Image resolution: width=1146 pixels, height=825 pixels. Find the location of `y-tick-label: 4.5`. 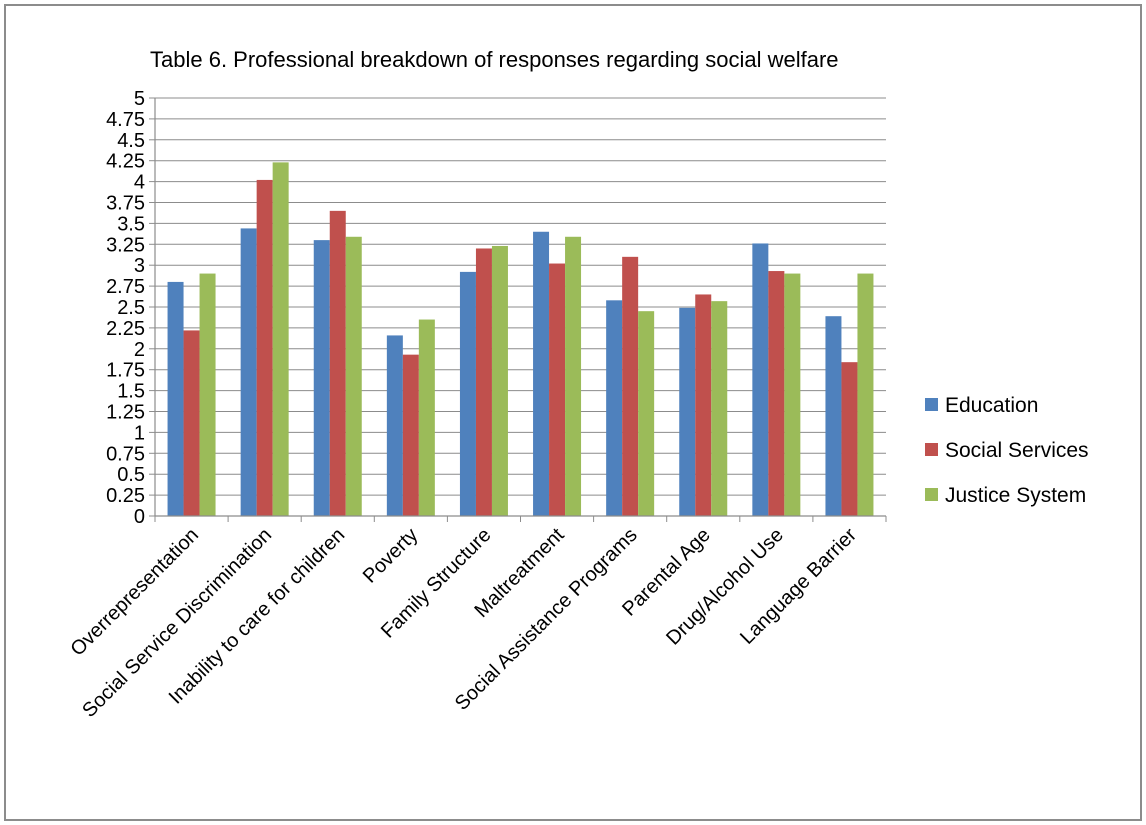

y-tick-label: 4.5 is located at coordinates (131, 141).